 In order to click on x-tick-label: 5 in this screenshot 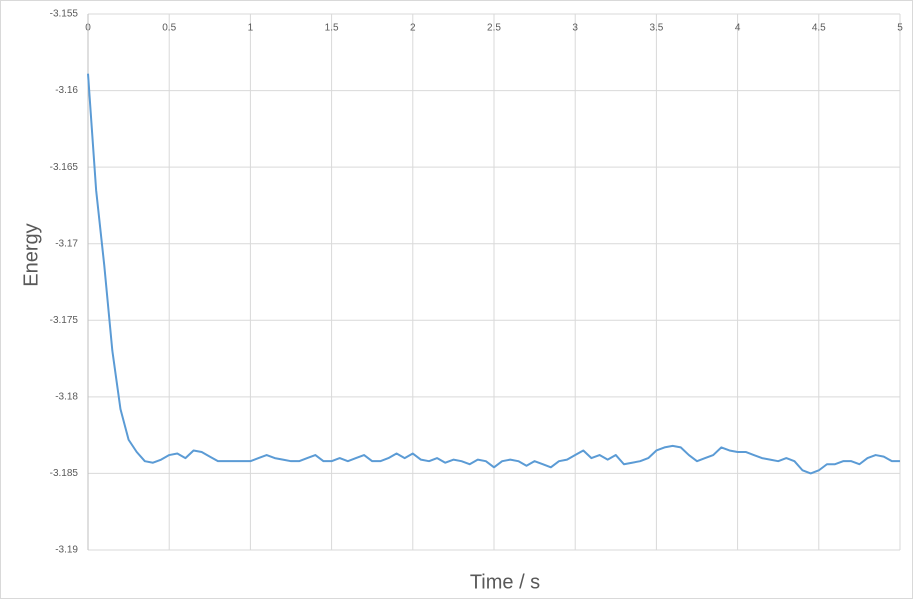, I will do `click(900, 28)`.